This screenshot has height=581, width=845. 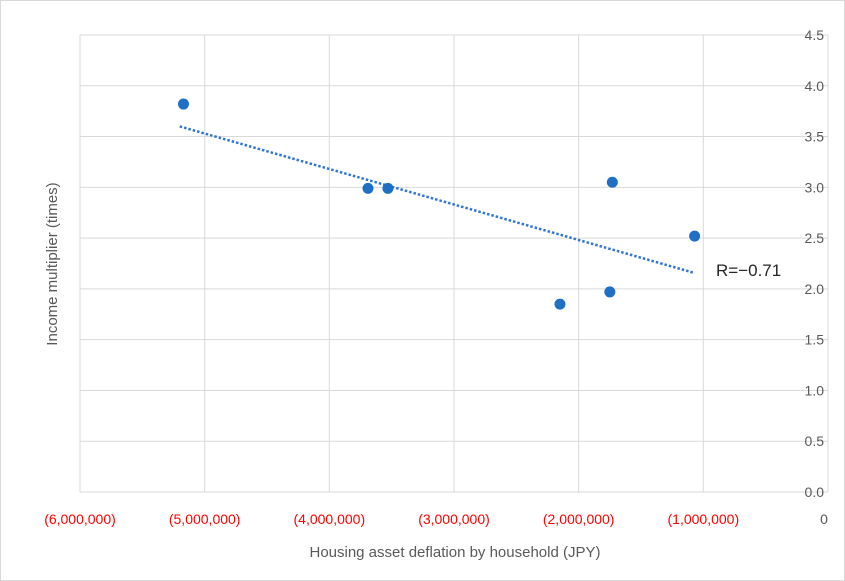 I want to click on correlation-annotation: R=−0.71, so click(x=748, y=270).